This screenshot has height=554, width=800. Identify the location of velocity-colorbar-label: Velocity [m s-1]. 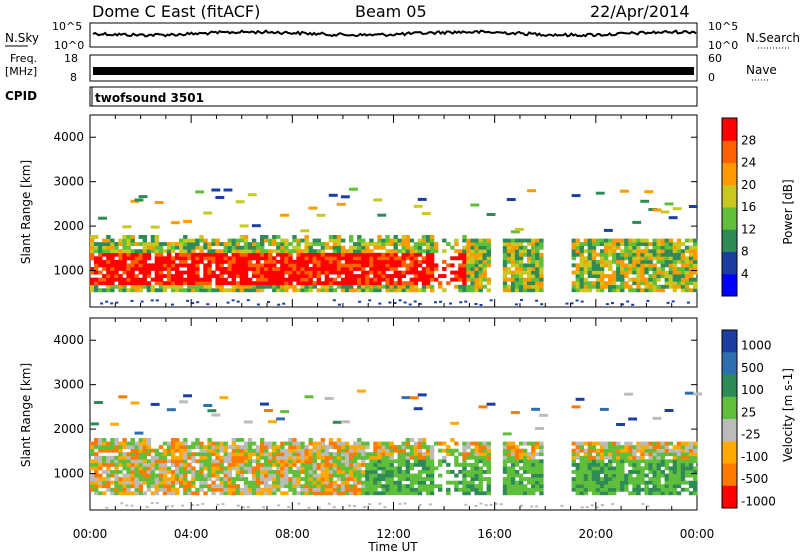
(788, 415).